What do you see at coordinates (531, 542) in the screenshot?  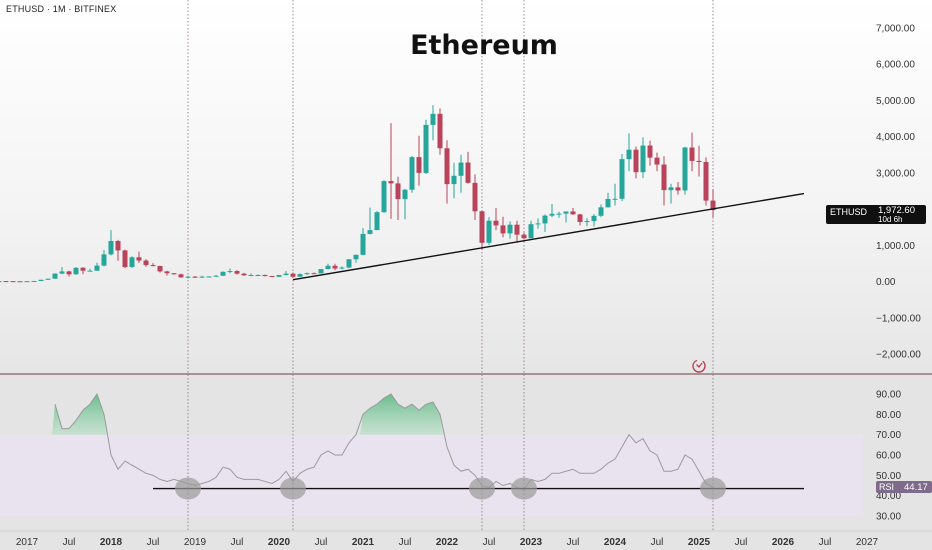 I see `time-tick-label: 2023` at bounding box center [531, 542].